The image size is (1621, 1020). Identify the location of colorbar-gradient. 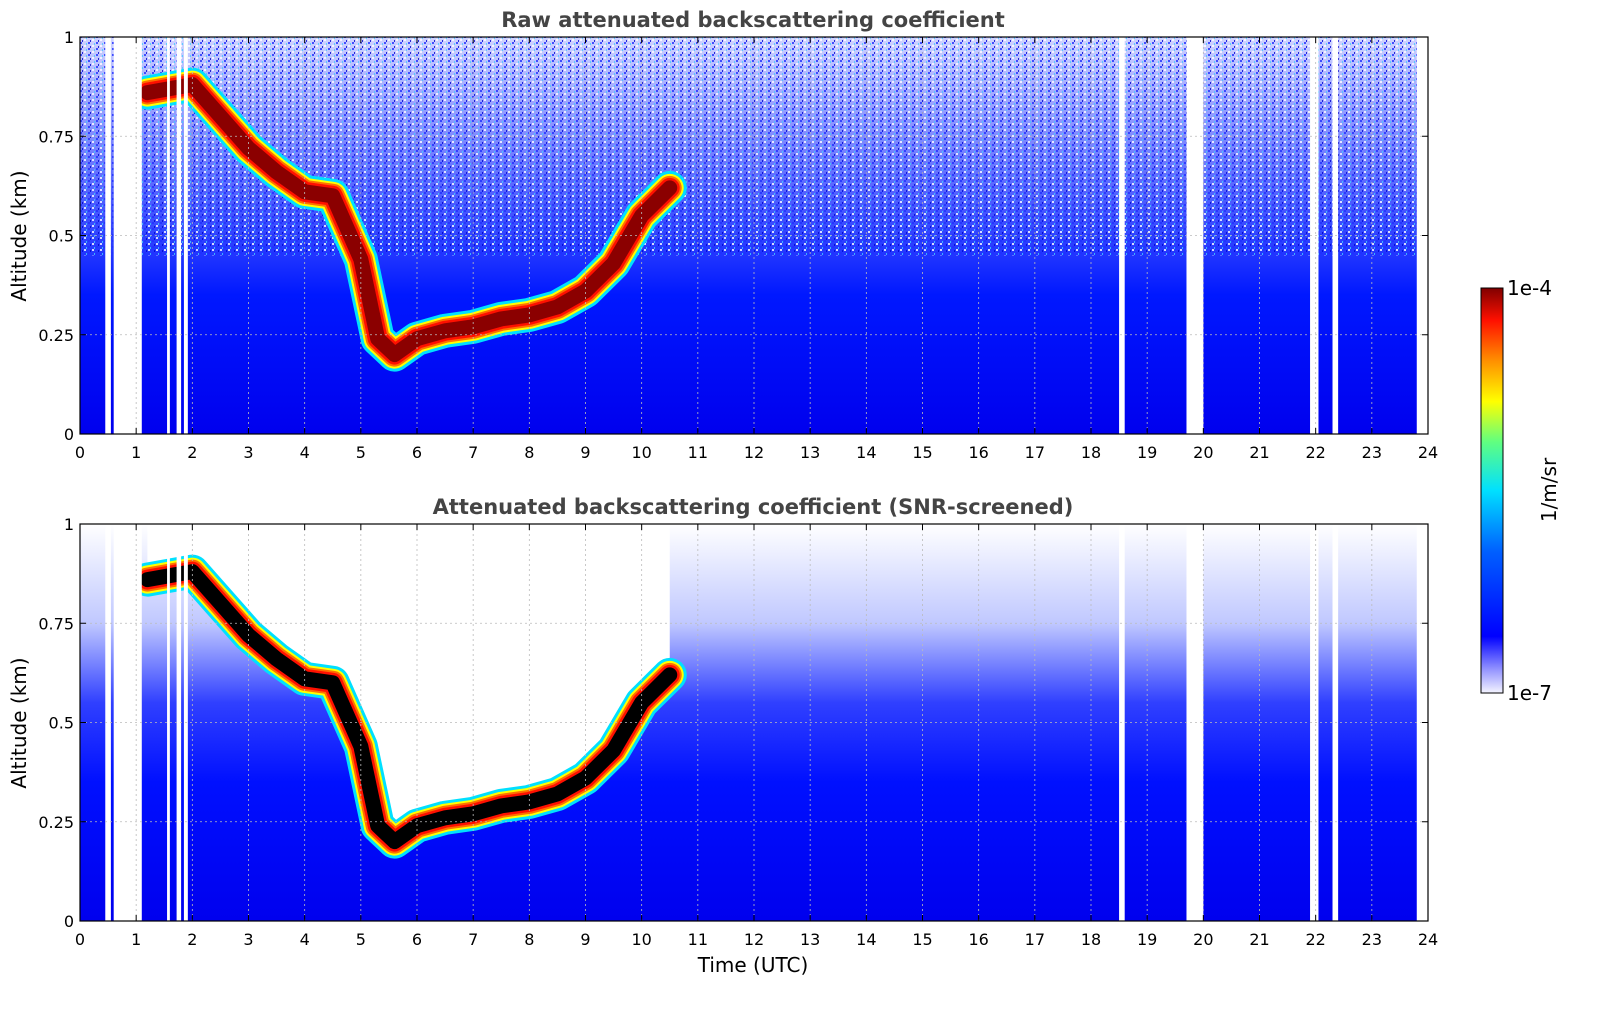
(1492, 490).